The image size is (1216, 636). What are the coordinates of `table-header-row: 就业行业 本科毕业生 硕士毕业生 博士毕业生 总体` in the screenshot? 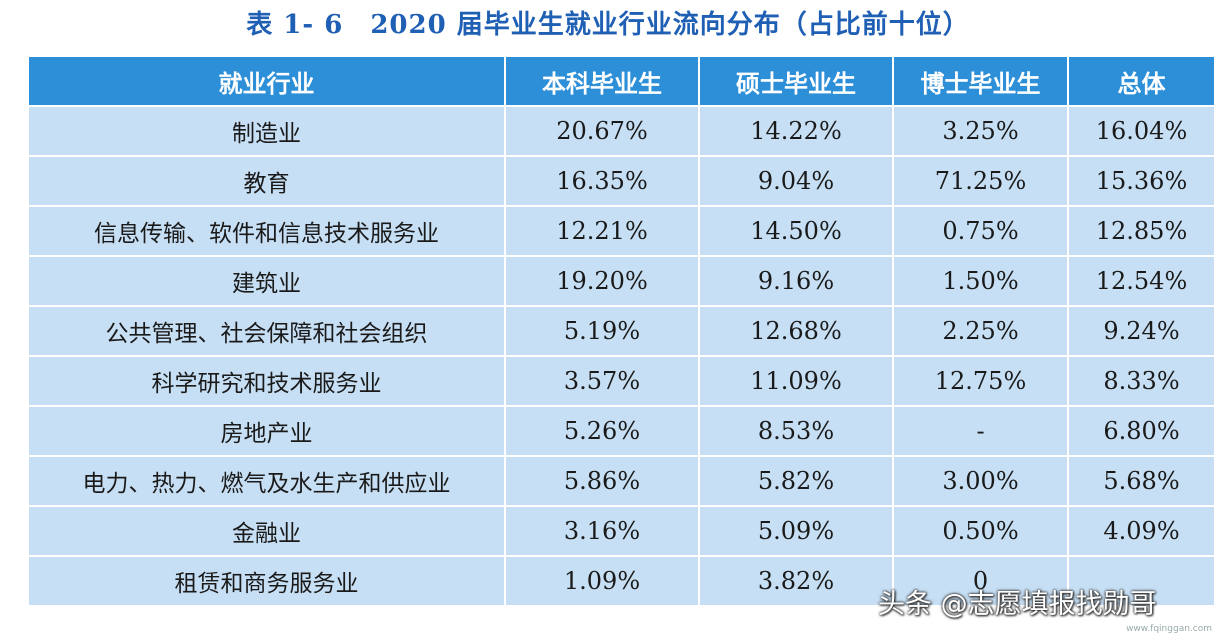 It's located at (621, 81).